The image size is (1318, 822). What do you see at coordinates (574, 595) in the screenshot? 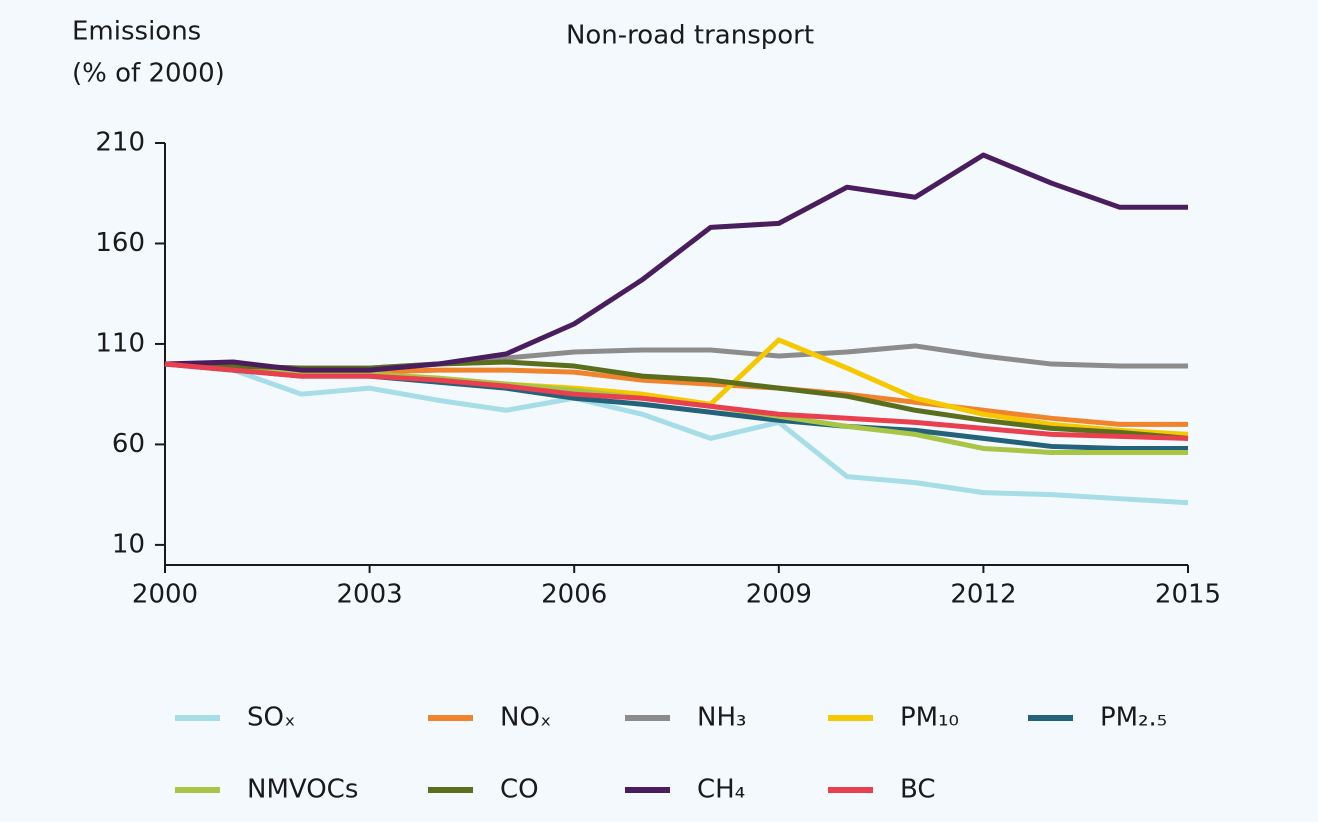
I see `x-tick-label: 2006` at bounding box center [574, 595].